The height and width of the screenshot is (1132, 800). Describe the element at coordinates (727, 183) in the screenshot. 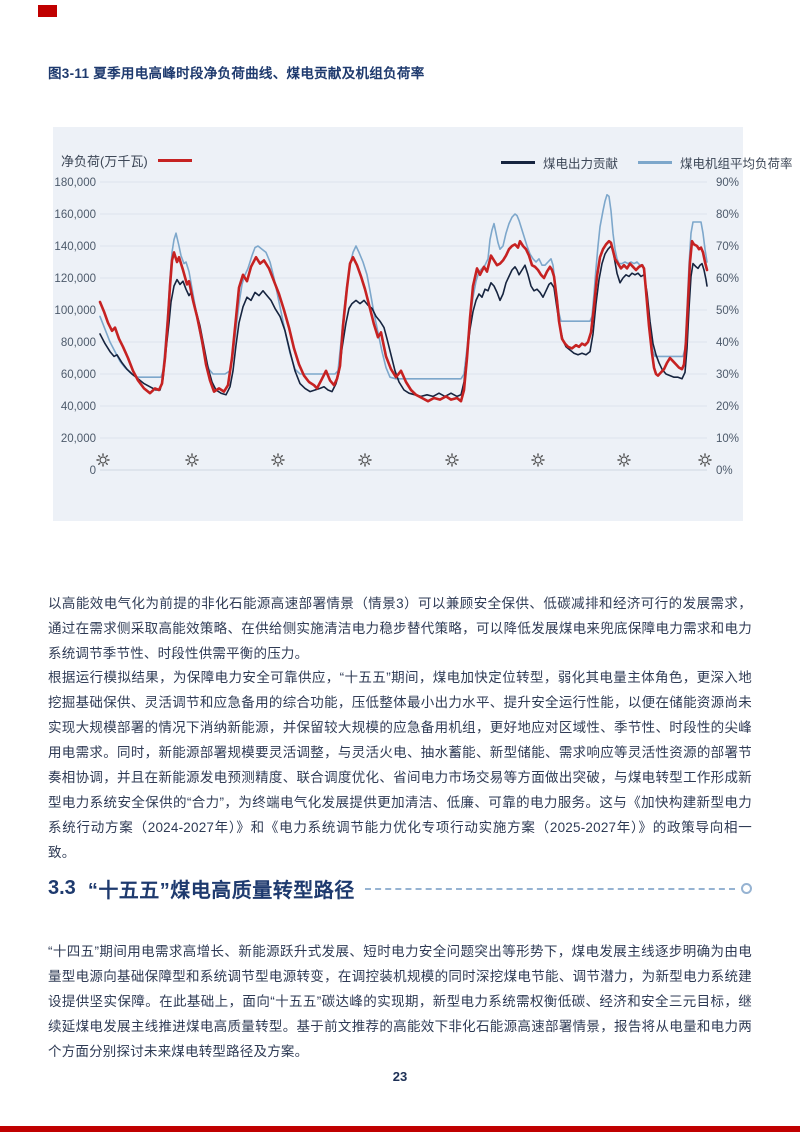

I see `svg-text: 90%` at that location.